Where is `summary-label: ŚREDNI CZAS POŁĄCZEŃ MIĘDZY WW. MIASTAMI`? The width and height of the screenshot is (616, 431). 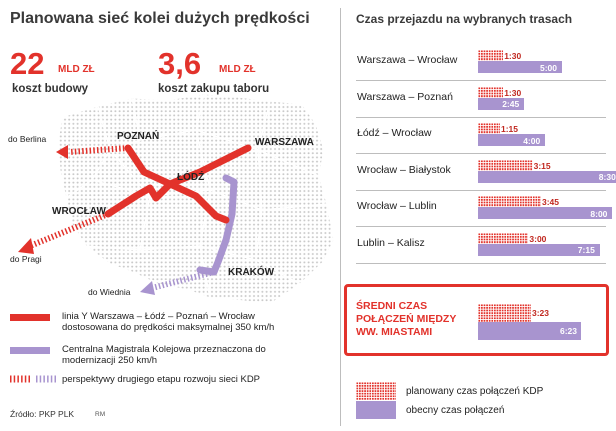 summary-label: ŚREDNI CZAS POŁĄCZEŃ MIĘDZY WW. MIASTAMI is located at coordinates (406, 319).